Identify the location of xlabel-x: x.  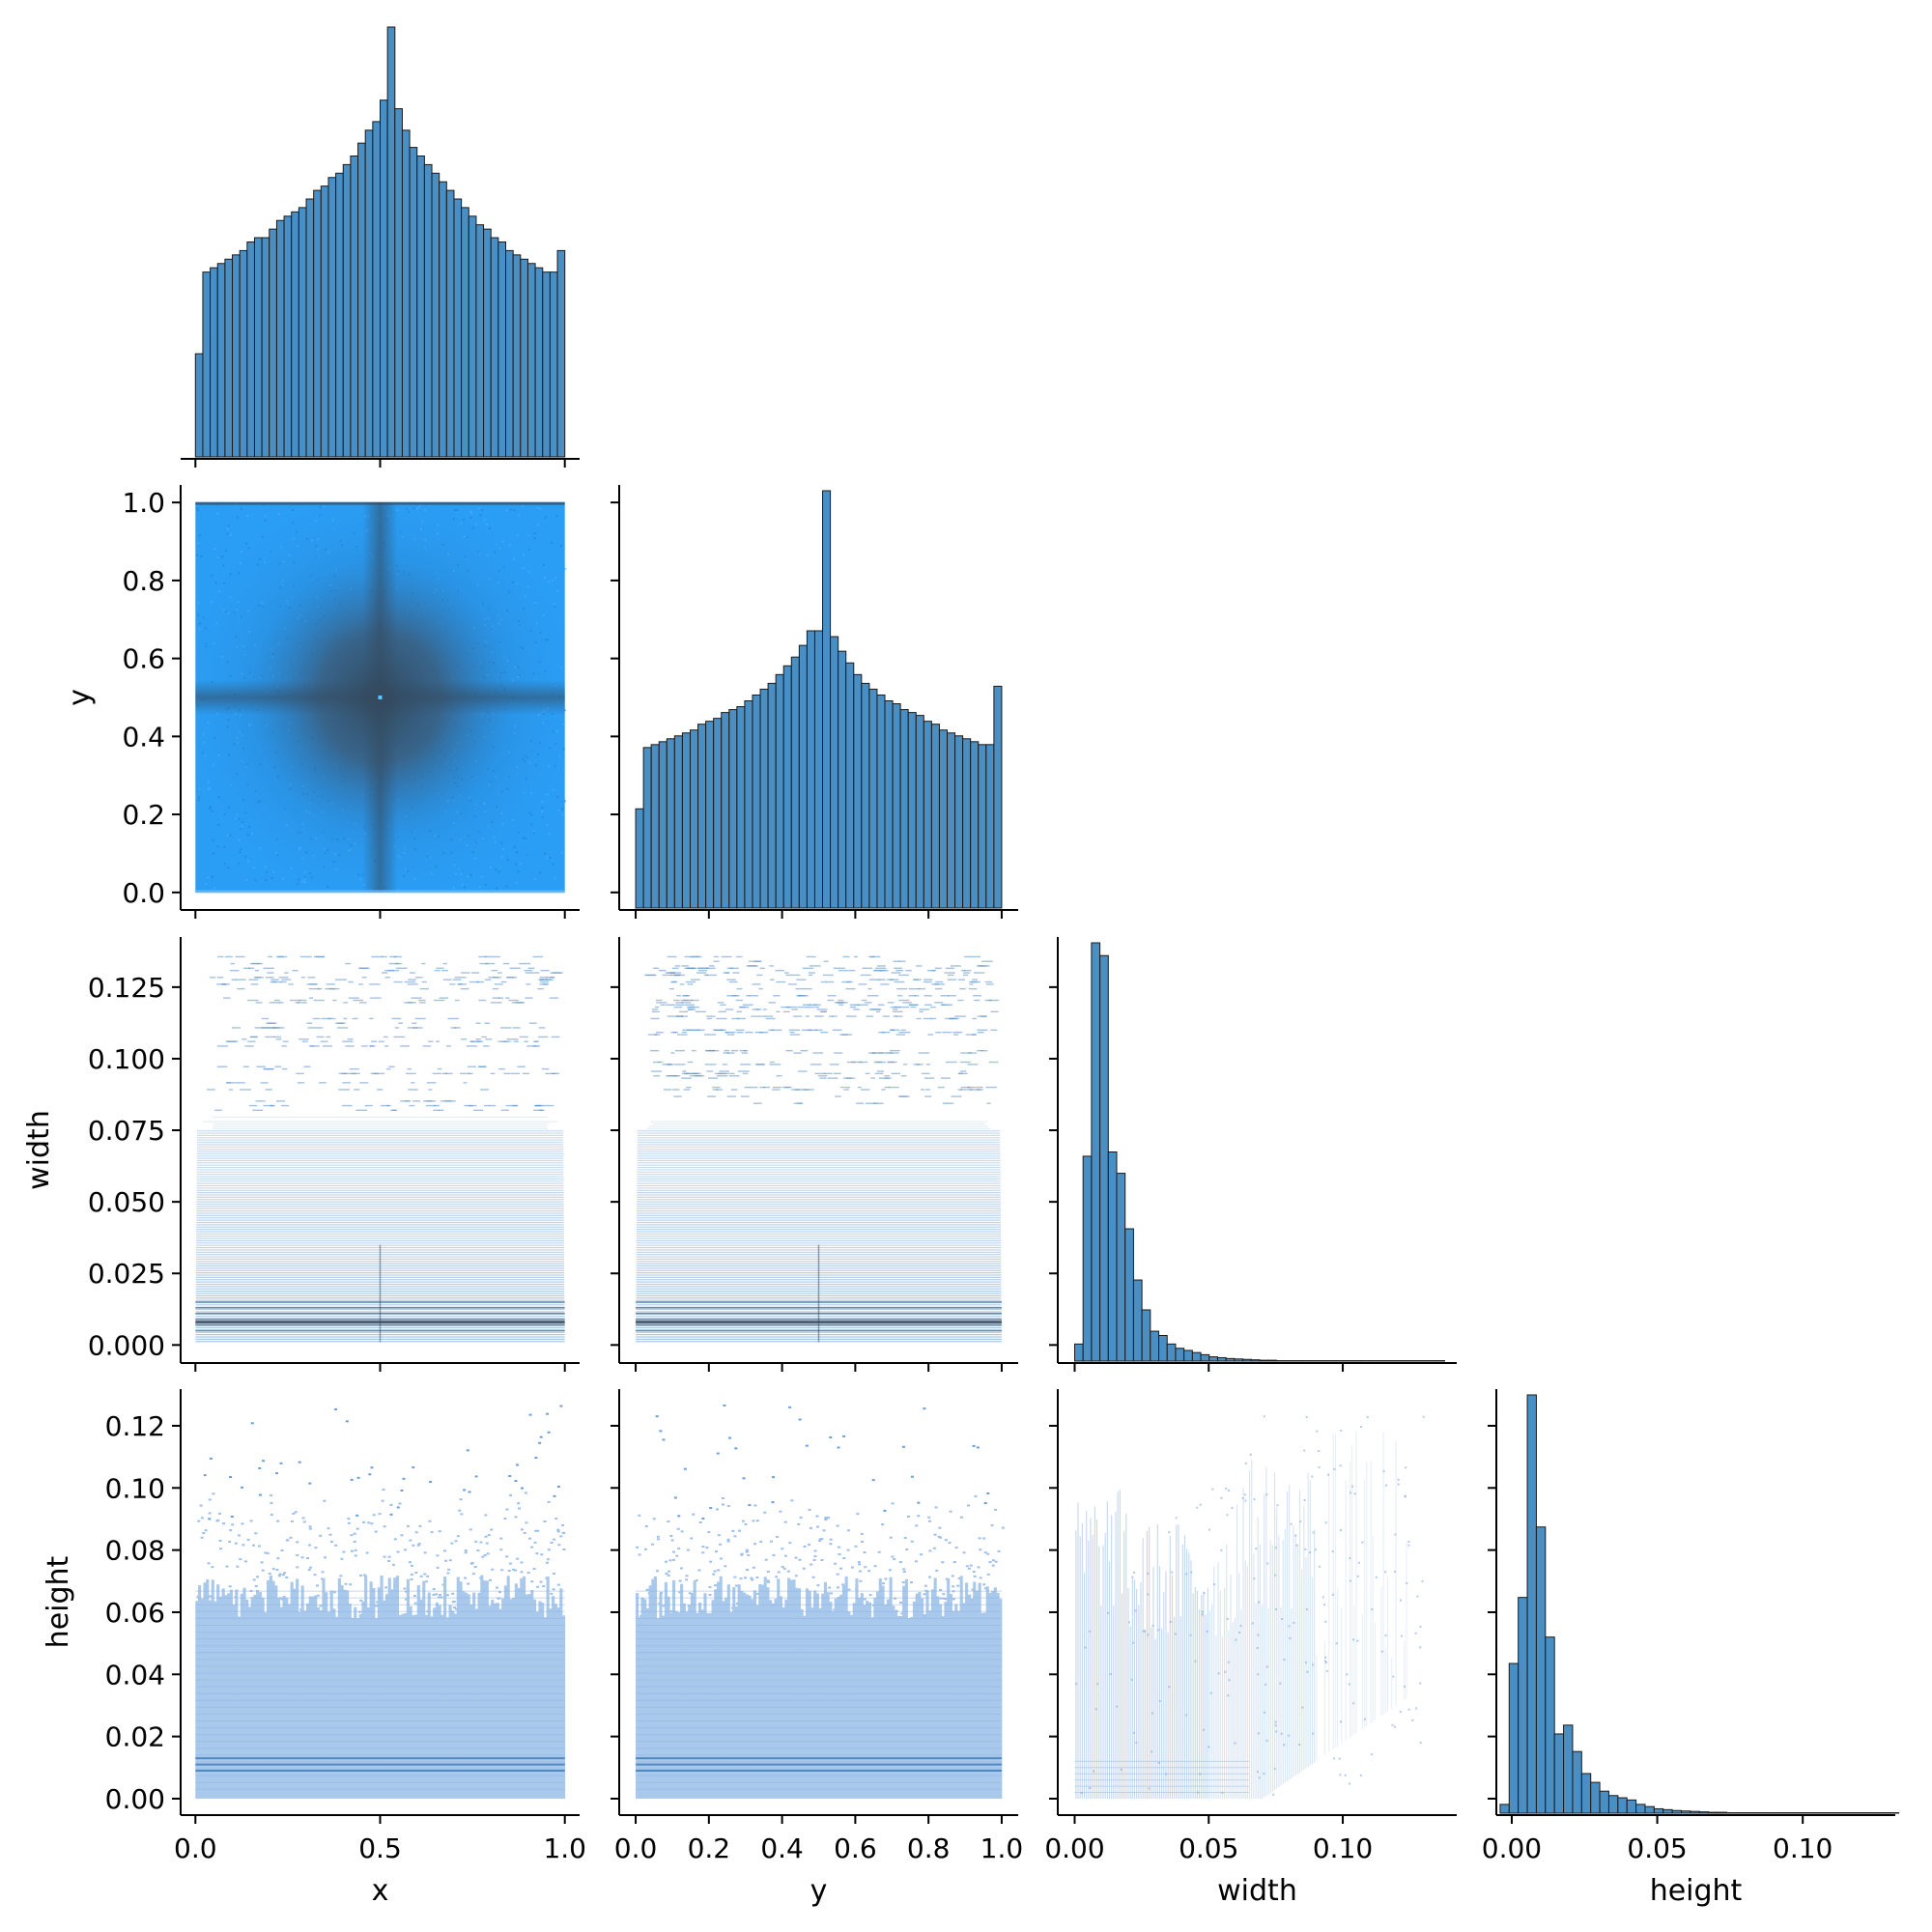
(380, 1891).